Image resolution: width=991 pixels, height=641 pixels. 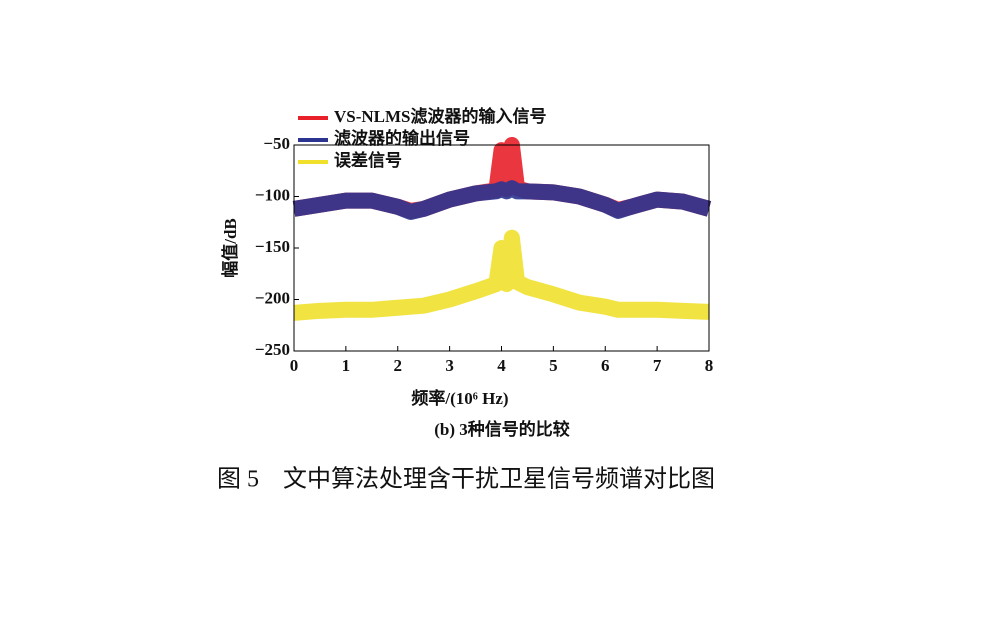 I want to click on y-tick-label: −150, so click(x=272, y=246).